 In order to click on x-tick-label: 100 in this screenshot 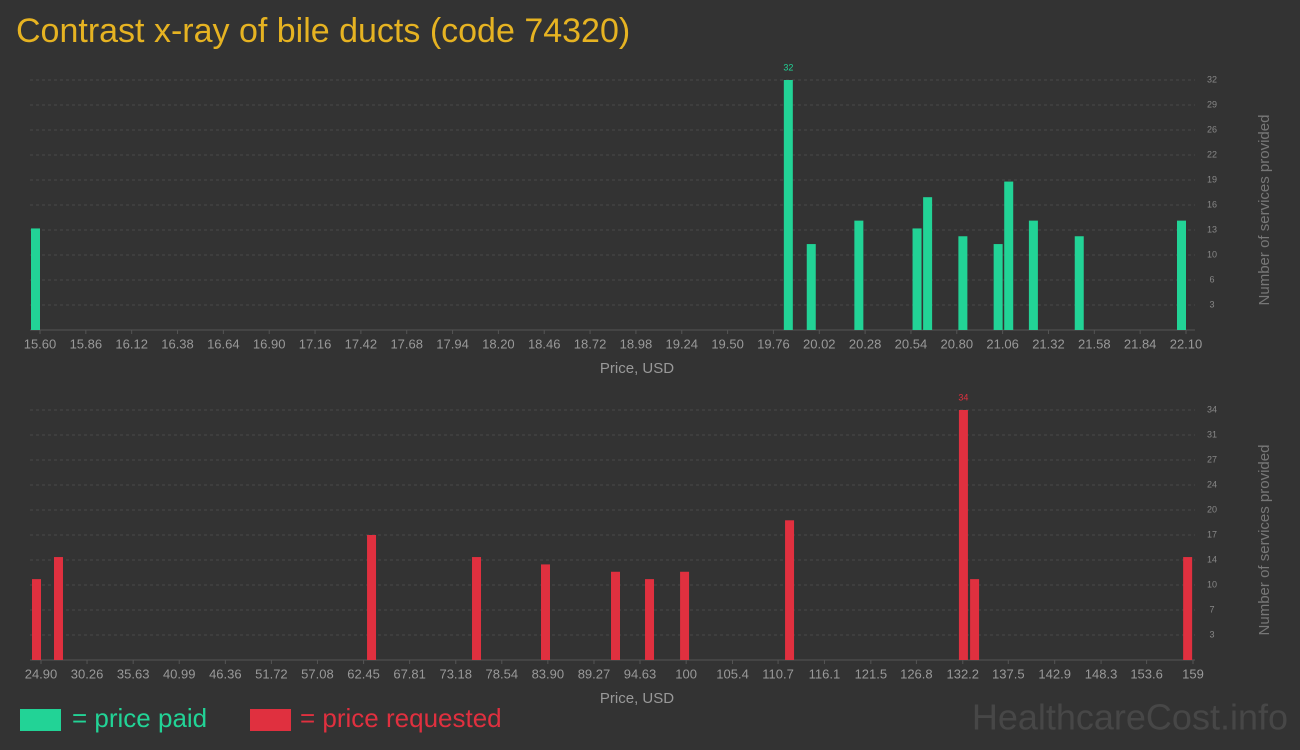, I will do `click(686, 673)`.